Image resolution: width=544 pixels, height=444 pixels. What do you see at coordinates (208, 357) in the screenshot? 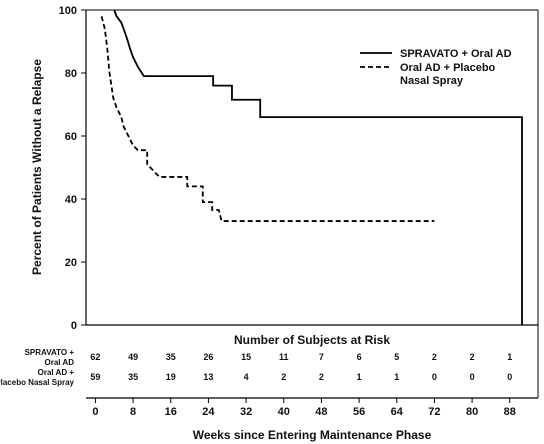
I see `risk-value-spravato-24: 26` at bounding box center [208, 357].